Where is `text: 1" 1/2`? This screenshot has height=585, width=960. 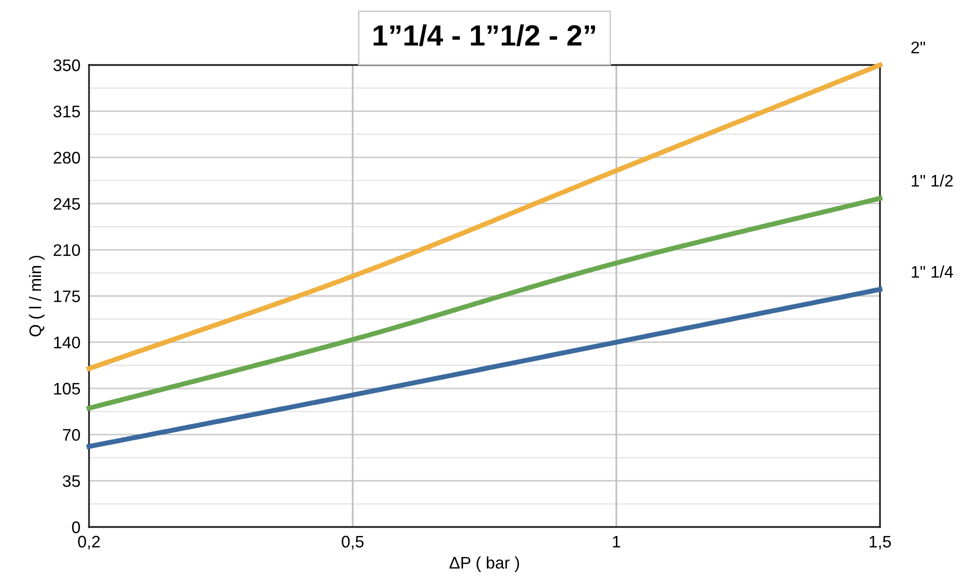 text: 1" 1/2 is located at coordinates (932, 180).